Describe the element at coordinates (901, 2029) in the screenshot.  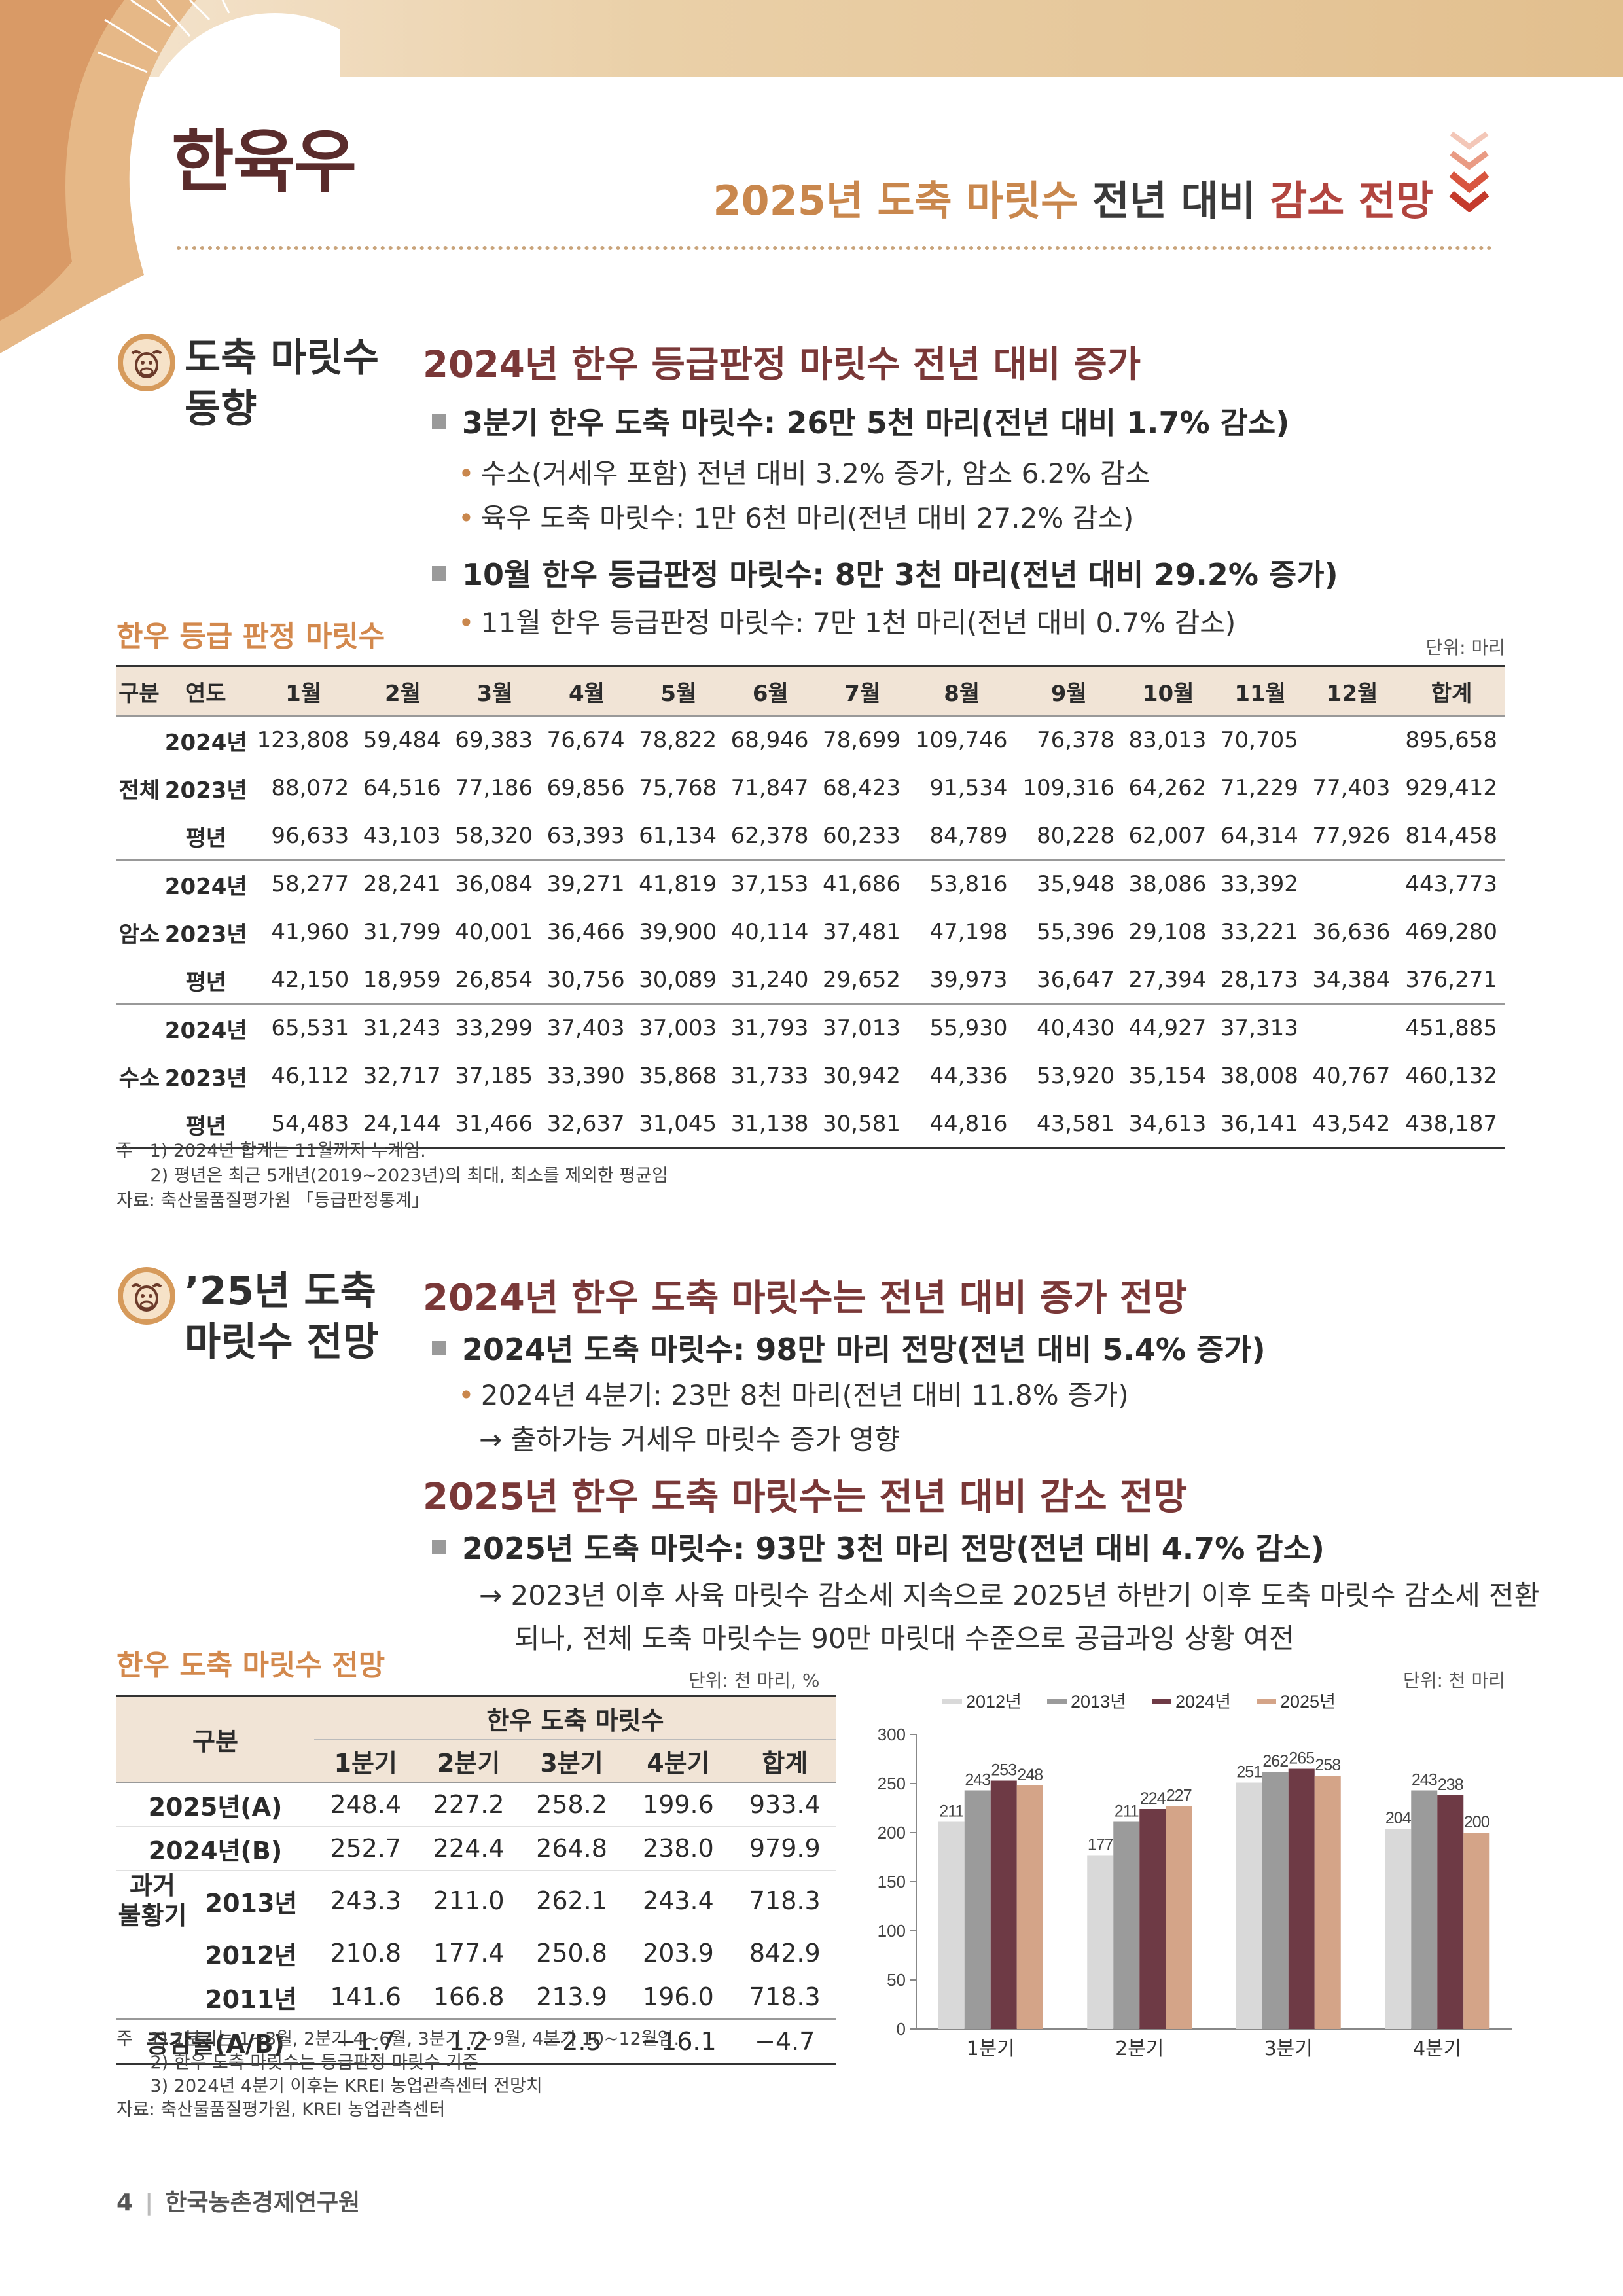
I see `y-tick-label: 0` at that location.